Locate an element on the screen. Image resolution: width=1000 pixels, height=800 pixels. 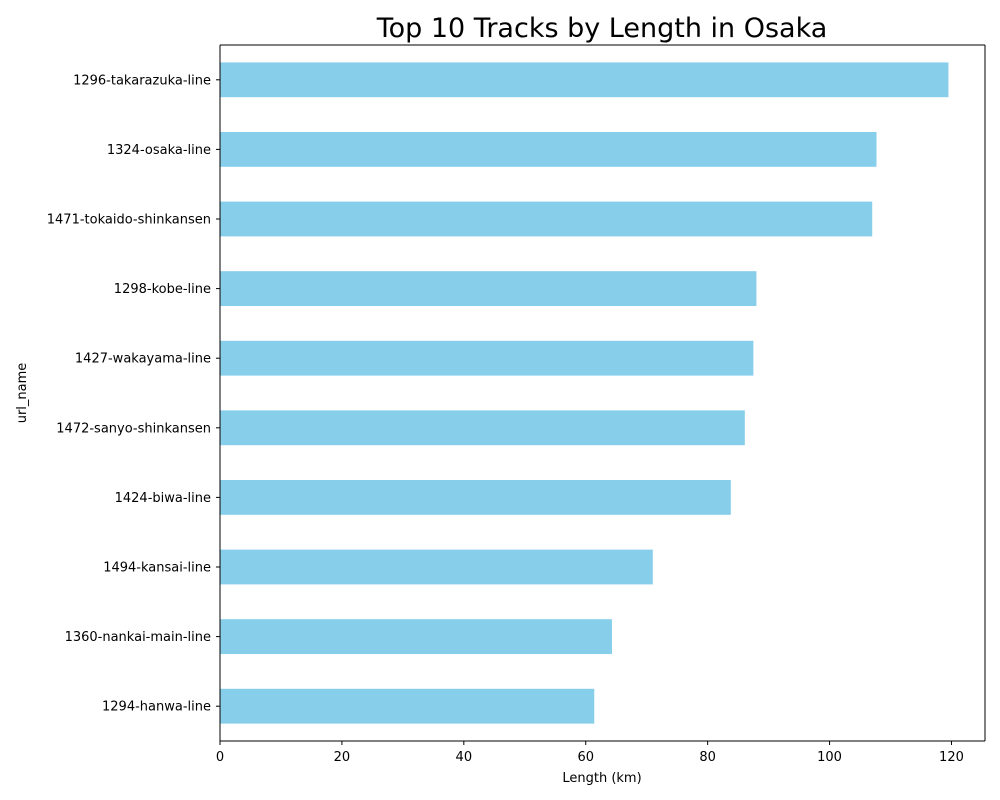
x-tick-label: 120 is located at coordinates (951, 757).